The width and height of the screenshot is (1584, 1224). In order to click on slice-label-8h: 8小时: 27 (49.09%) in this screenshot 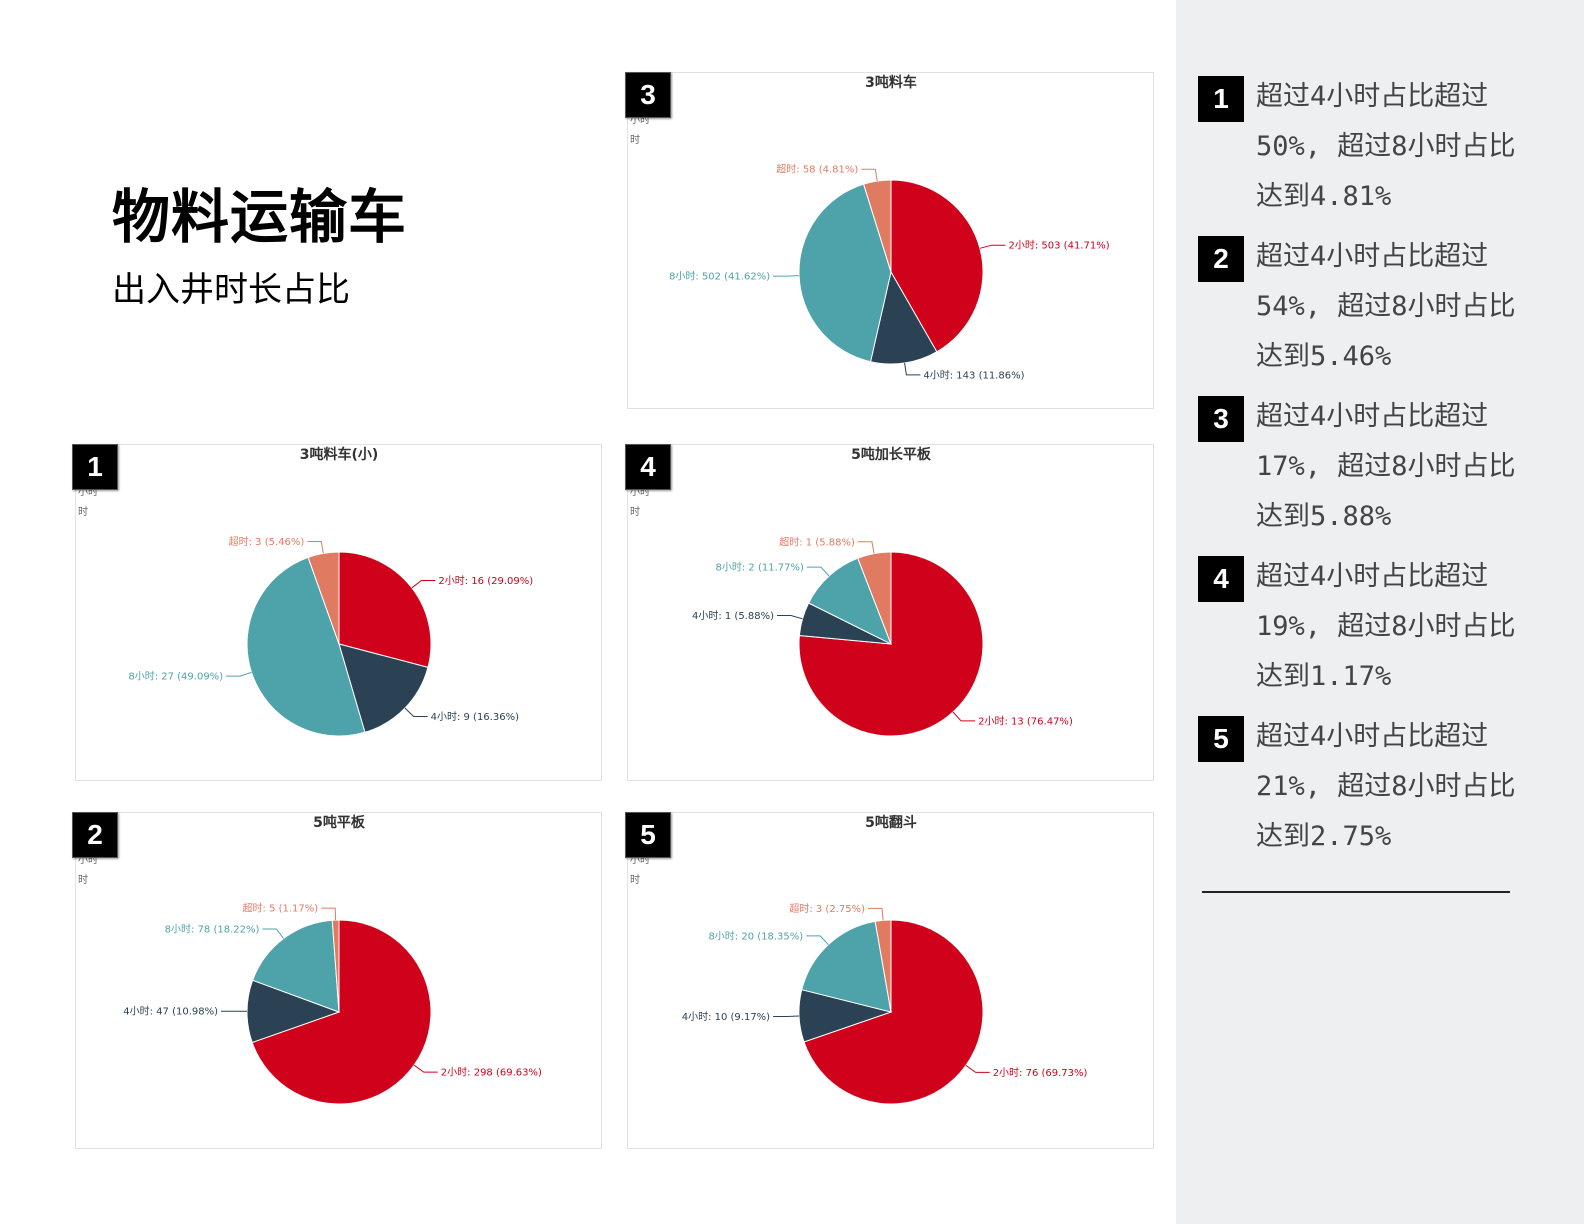, I will do `click(175, 677)`.